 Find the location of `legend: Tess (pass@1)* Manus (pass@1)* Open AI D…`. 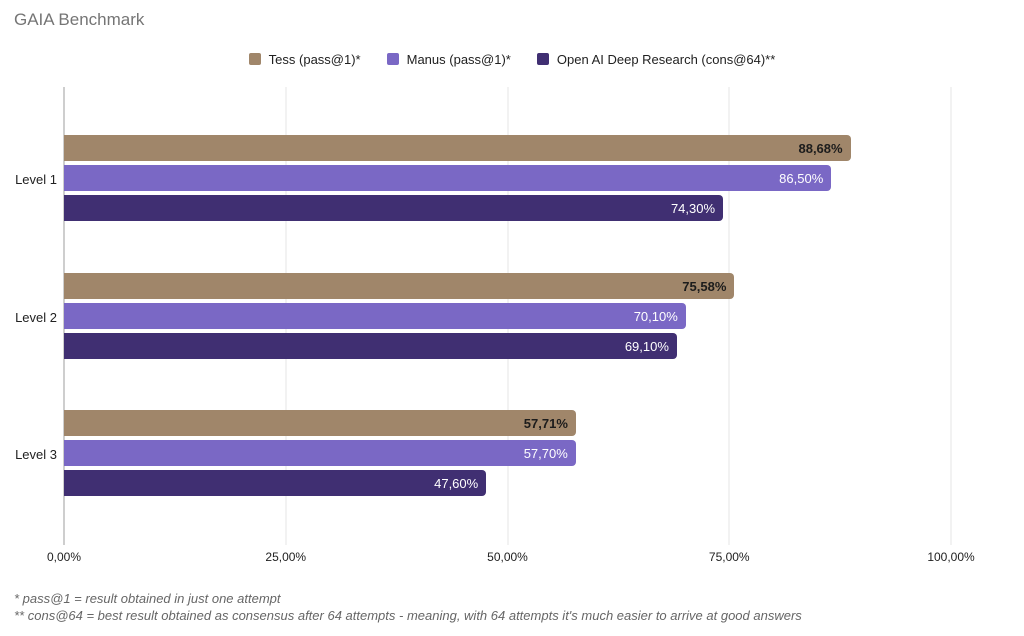

legend: Tess (pass@1)* Manus (pass@1)* Open AI D… is located at coordinates (512, 59).